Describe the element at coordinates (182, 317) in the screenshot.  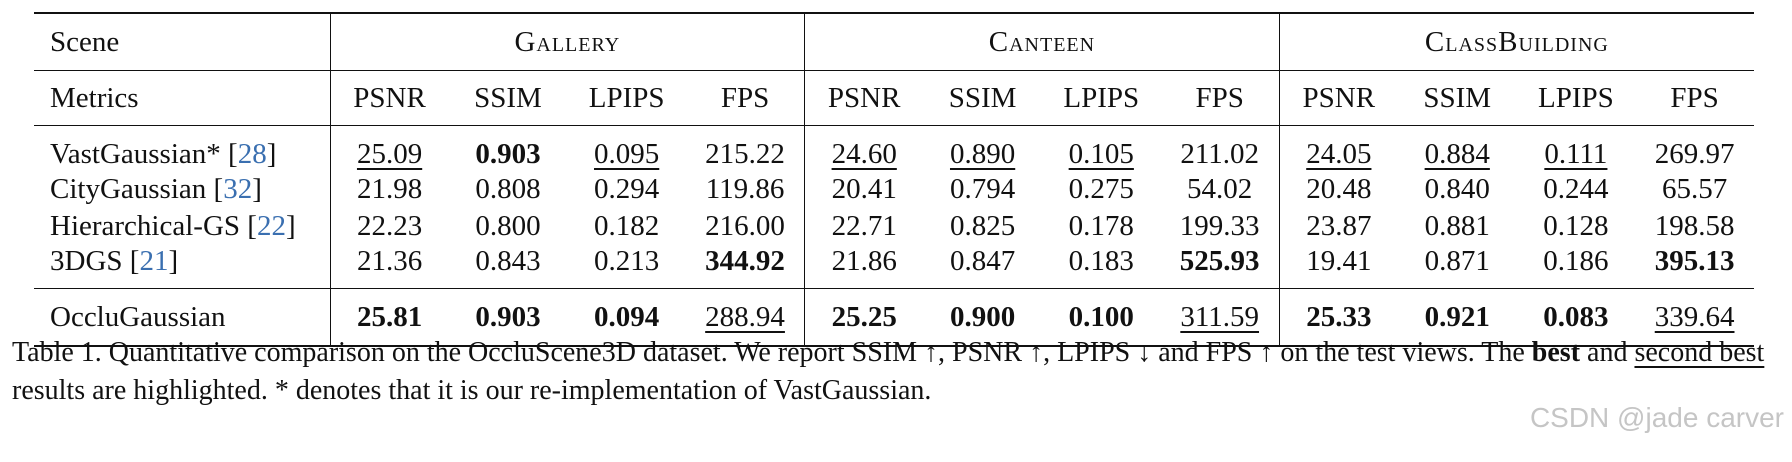
I see `method-name: OccluGaussian` at that location.